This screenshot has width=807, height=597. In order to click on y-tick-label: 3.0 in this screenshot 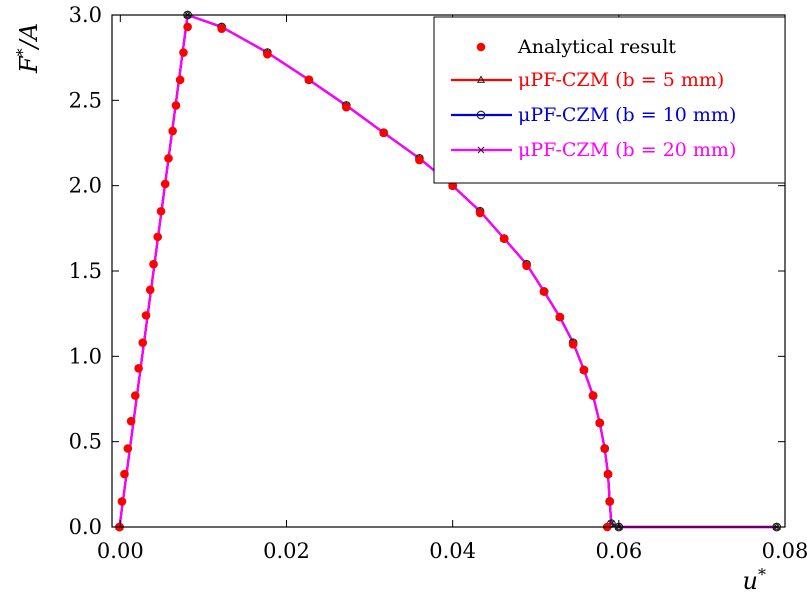, I will do `click(85, 15)`.